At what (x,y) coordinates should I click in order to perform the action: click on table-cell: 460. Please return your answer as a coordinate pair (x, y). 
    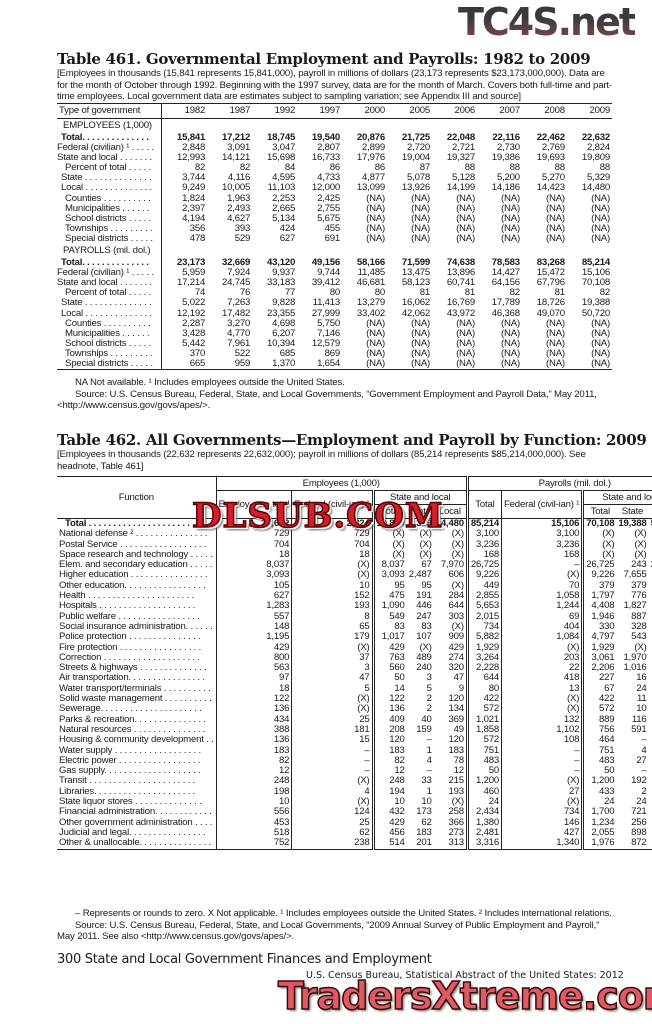
    Looking at the image, I should click on (485, 792).